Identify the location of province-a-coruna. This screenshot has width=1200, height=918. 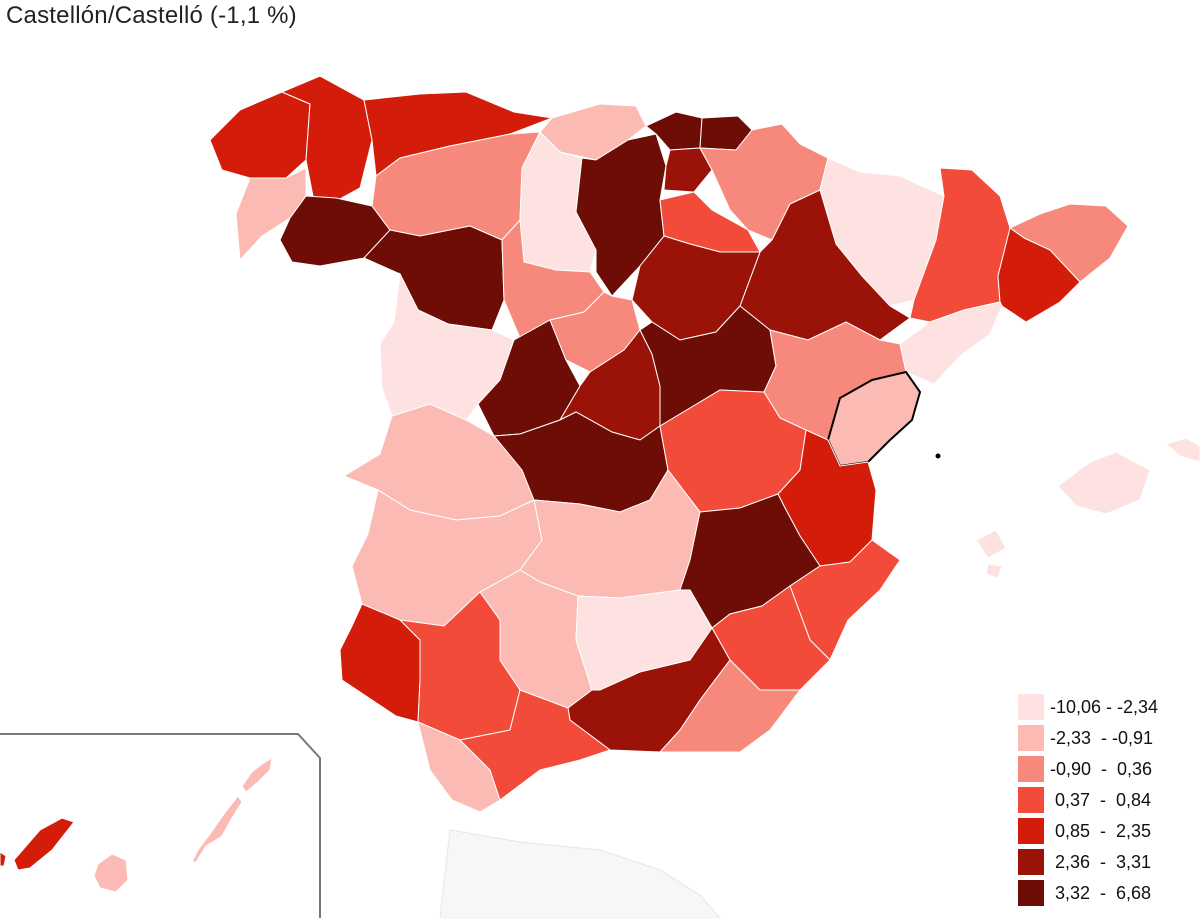
(260, 135).